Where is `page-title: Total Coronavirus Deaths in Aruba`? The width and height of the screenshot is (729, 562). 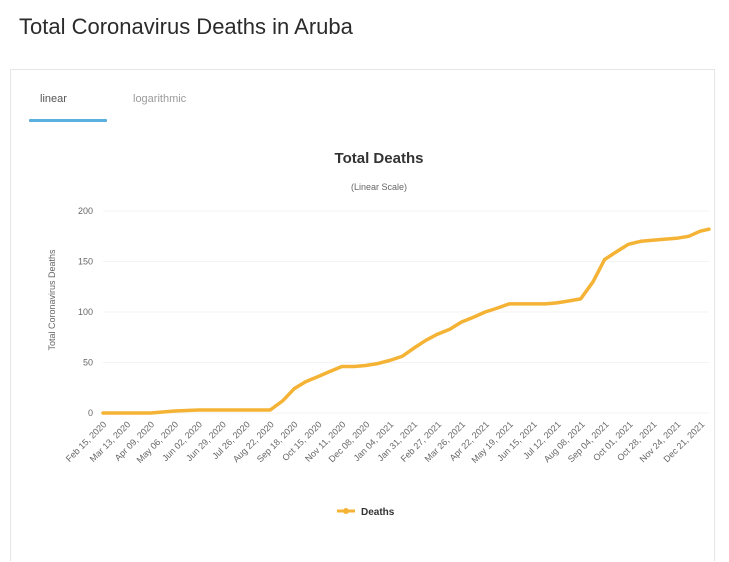
page-title: Total Coronavirus Deaths in Aruba is located at coordinates (186, 26).